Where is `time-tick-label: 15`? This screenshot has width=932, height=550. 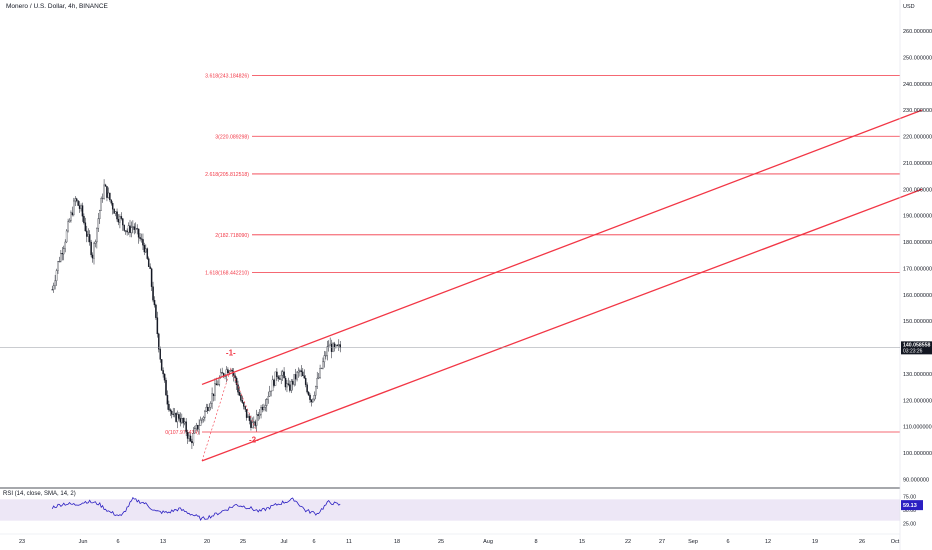
time-tick-label: 15 is located at coordinates (582, 542).